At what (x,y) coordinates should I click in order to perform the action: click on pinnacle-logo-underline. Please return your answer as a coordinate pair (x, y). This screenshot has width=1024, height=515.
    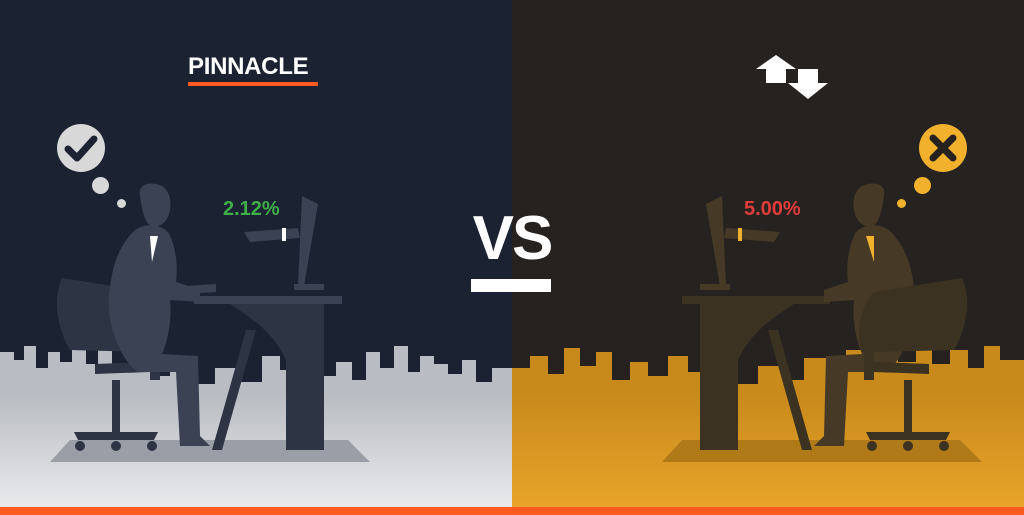
    Looking at the image, I should click on (253, 84).